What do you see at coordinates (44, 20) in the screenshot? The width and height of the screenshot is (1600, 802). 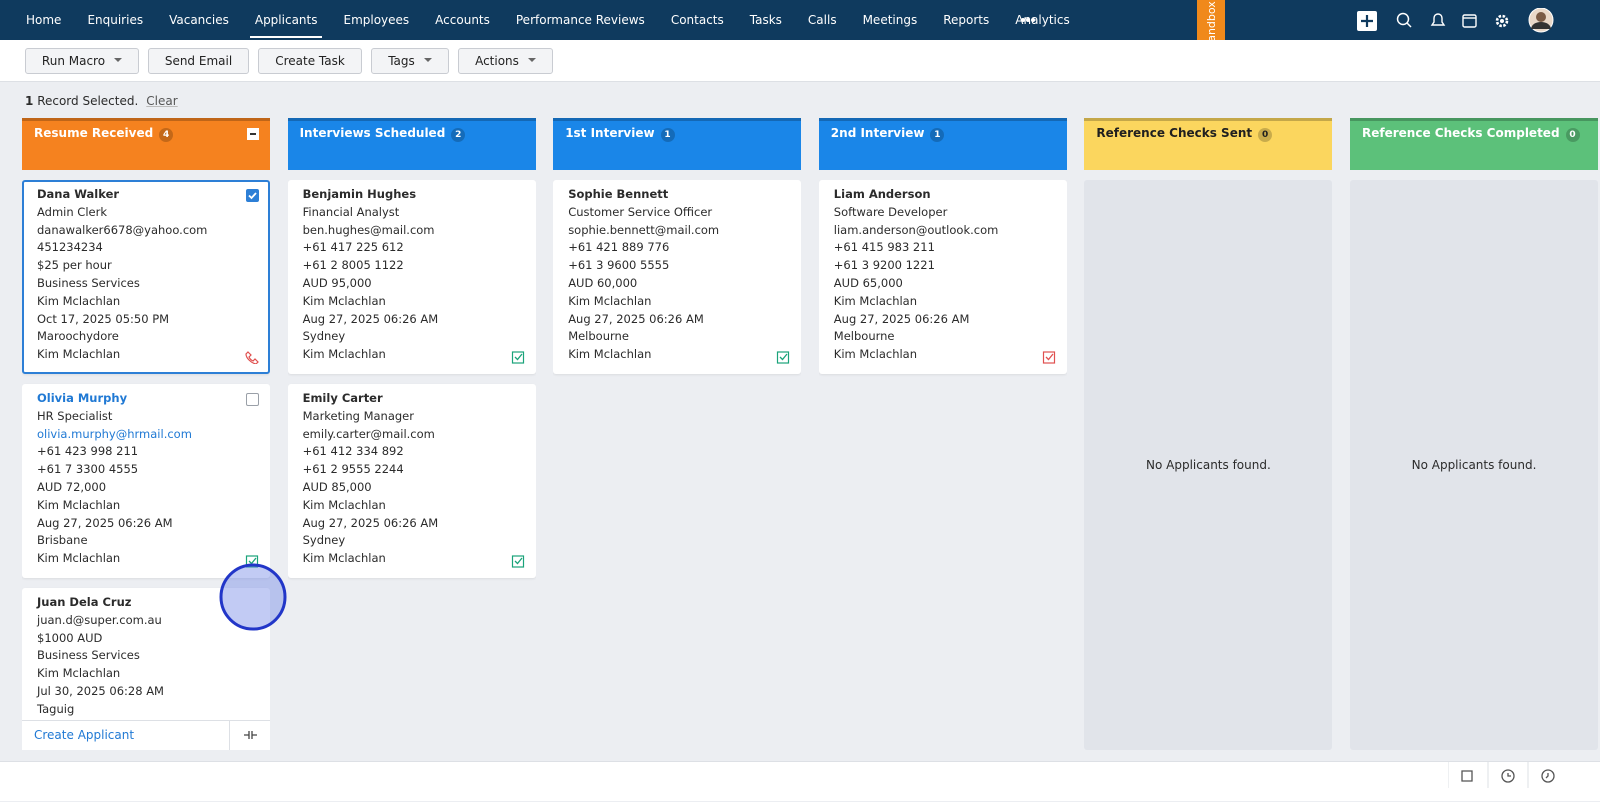 I see `nav-item: Home` at bounding box center [44, 20].